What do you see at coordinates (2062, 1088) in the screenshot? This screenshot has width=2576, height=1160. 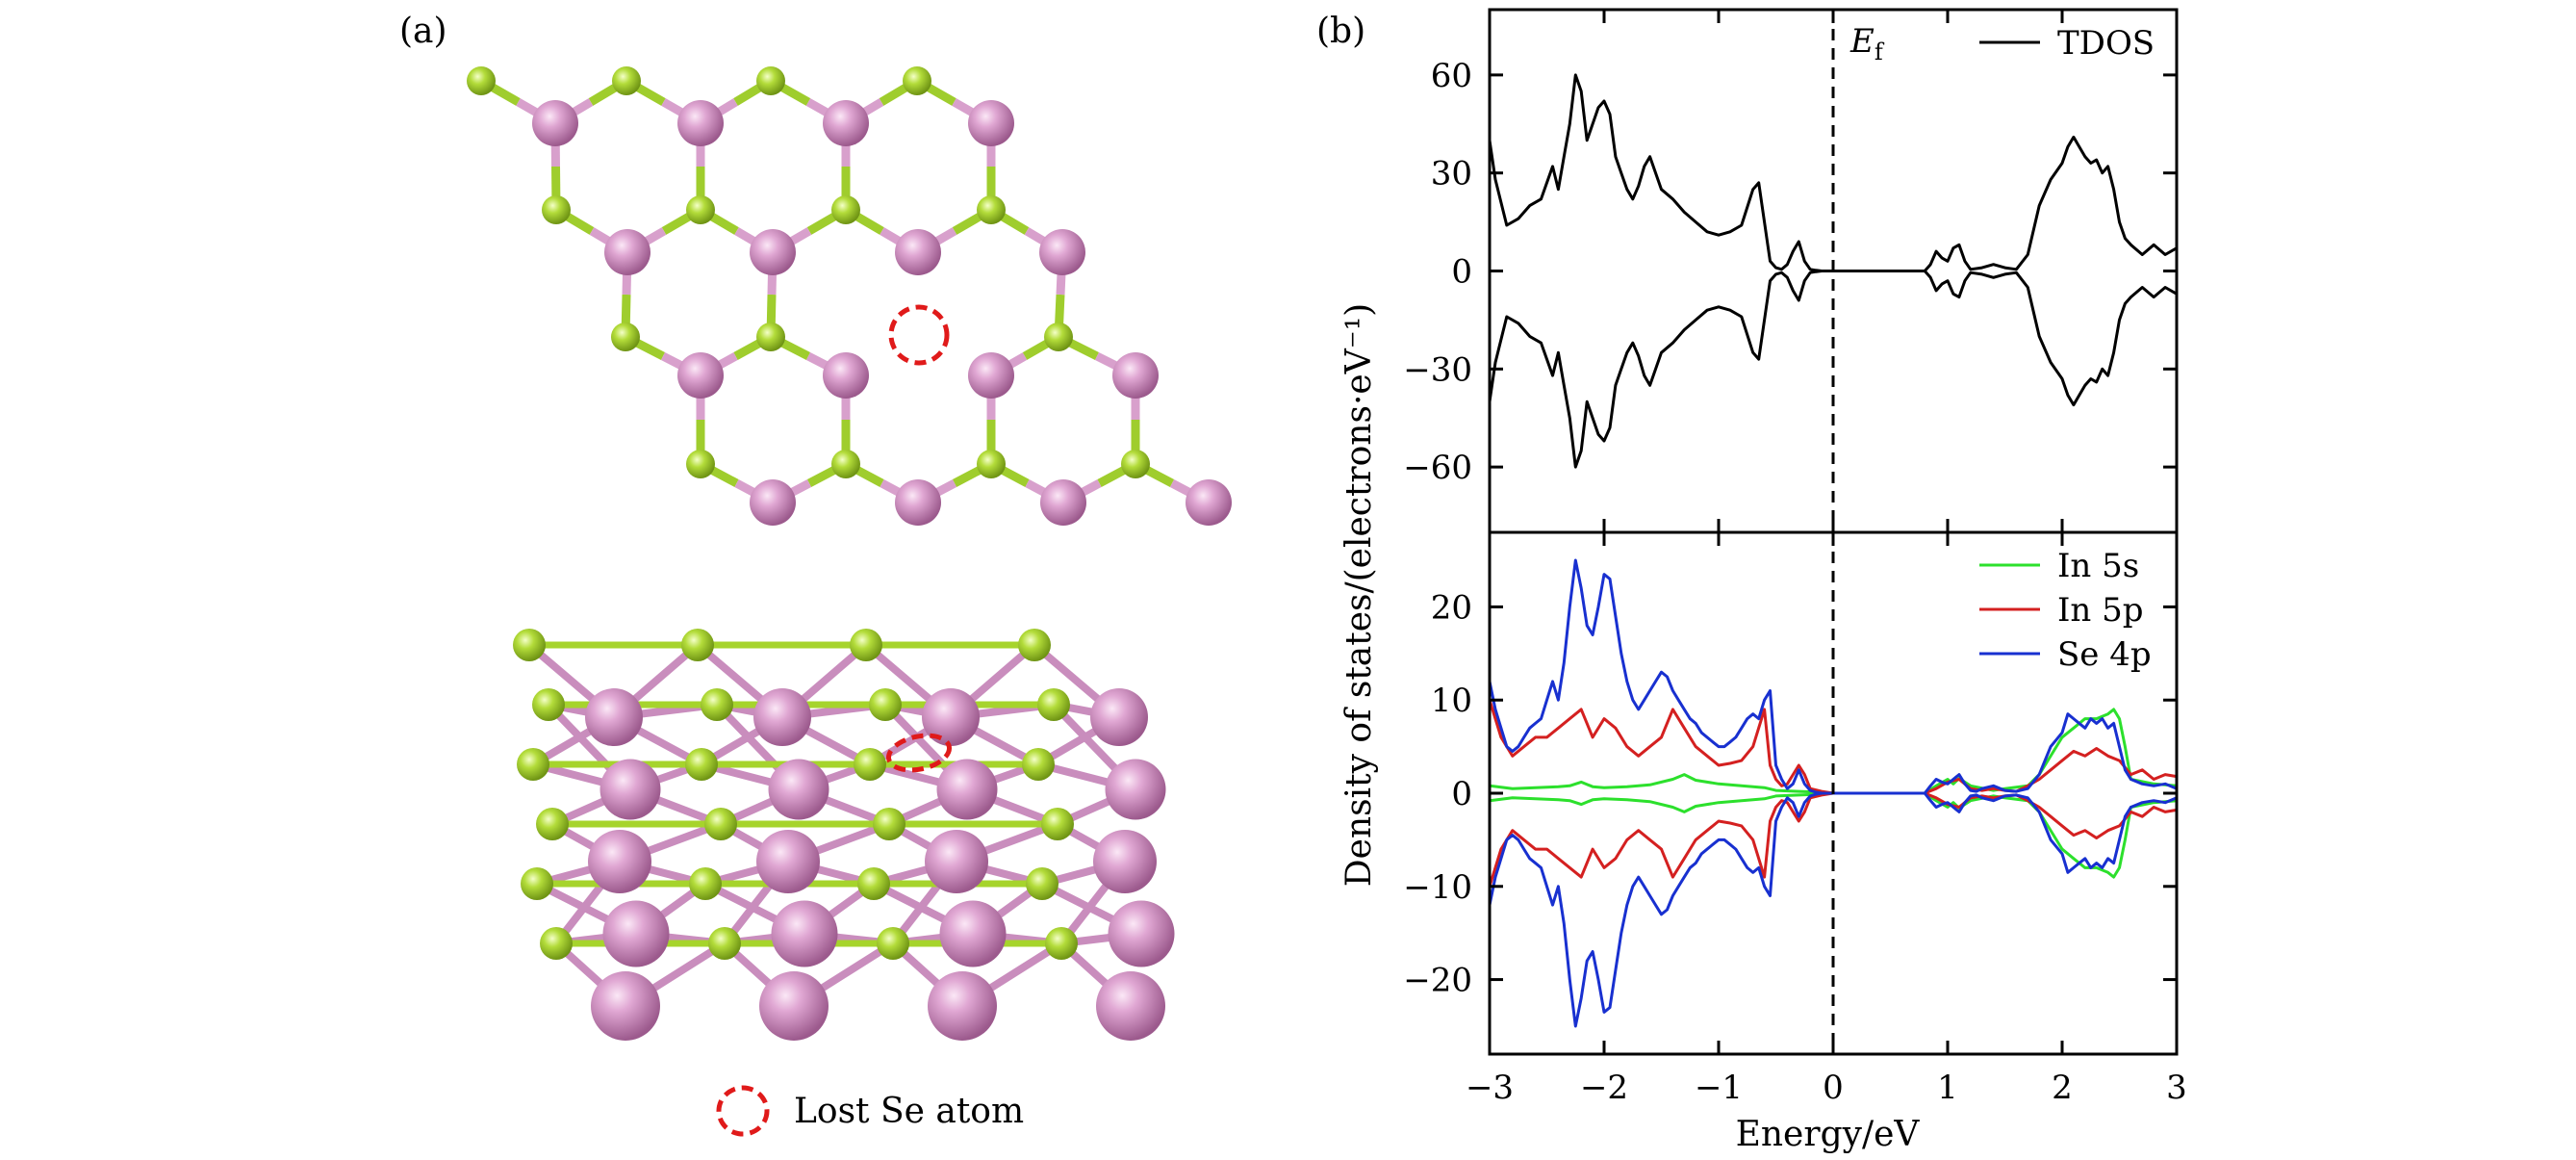 I see `x-tick-label: 2` at bounding box center [2062, 1088].